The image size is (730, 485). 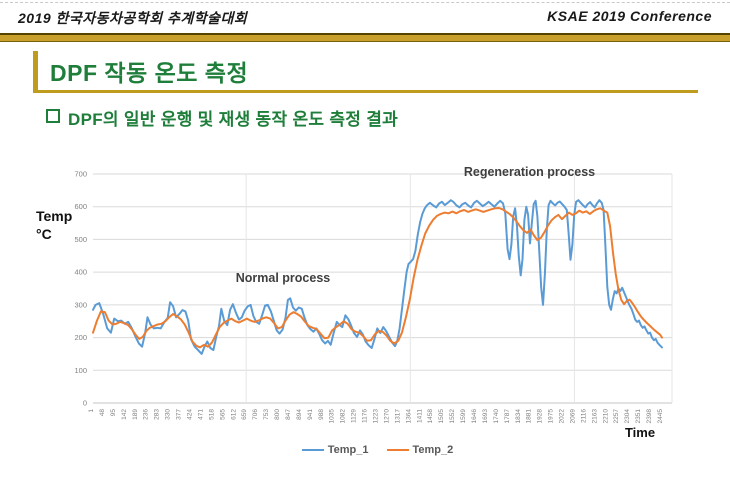 I want to click on y-tick-label: 400, so click(x=80, y=272).